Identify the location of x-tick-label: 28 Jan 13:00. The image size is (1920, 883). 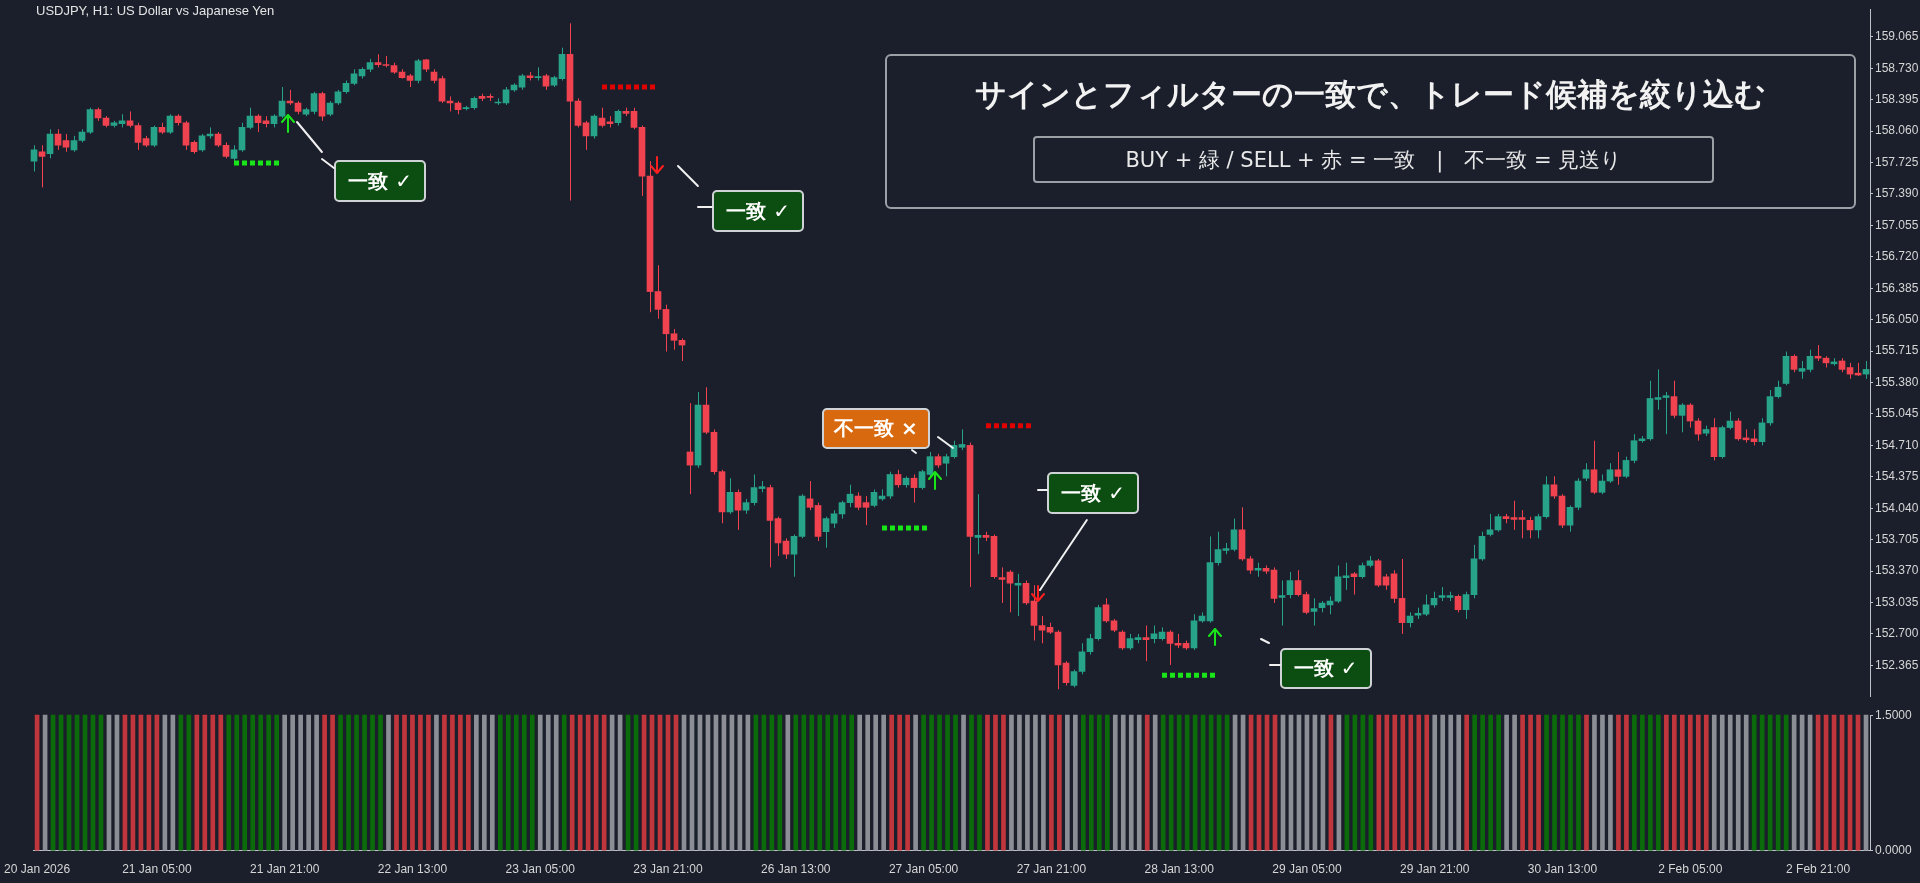
(1179, 869).